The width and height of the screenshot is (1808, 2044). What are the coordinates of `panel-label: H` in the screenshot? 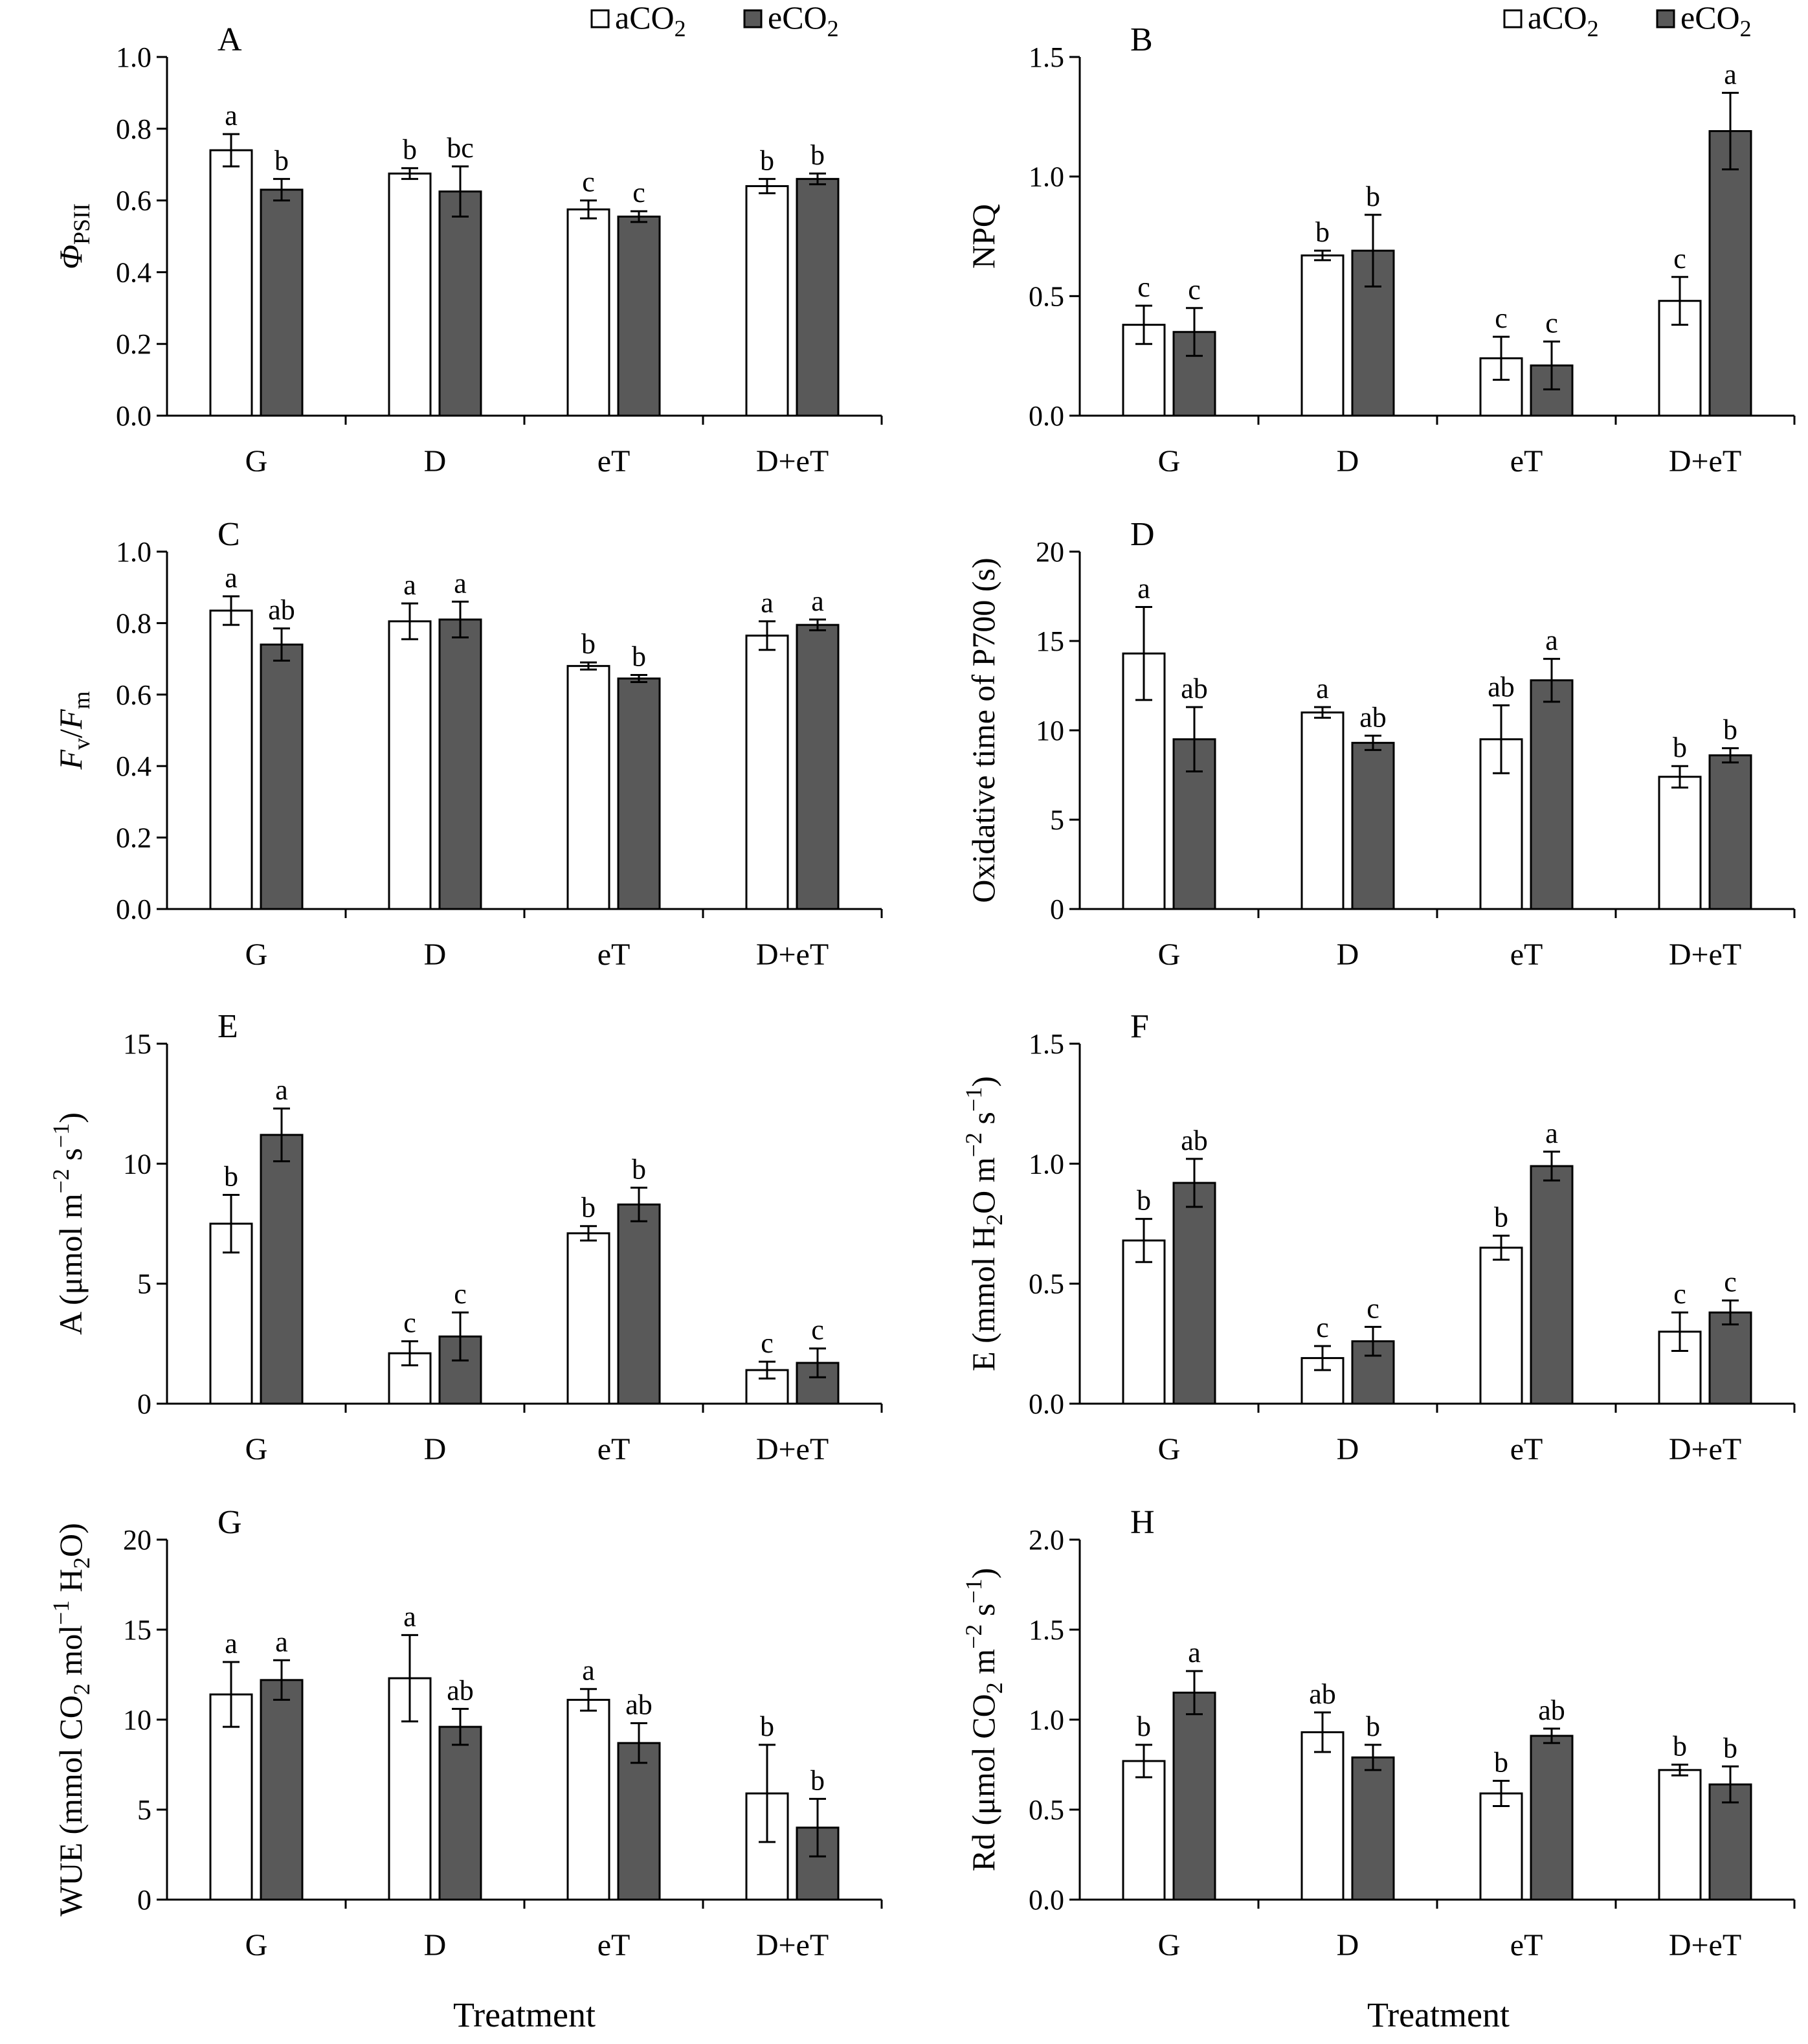 It's located at (1142, 1522).